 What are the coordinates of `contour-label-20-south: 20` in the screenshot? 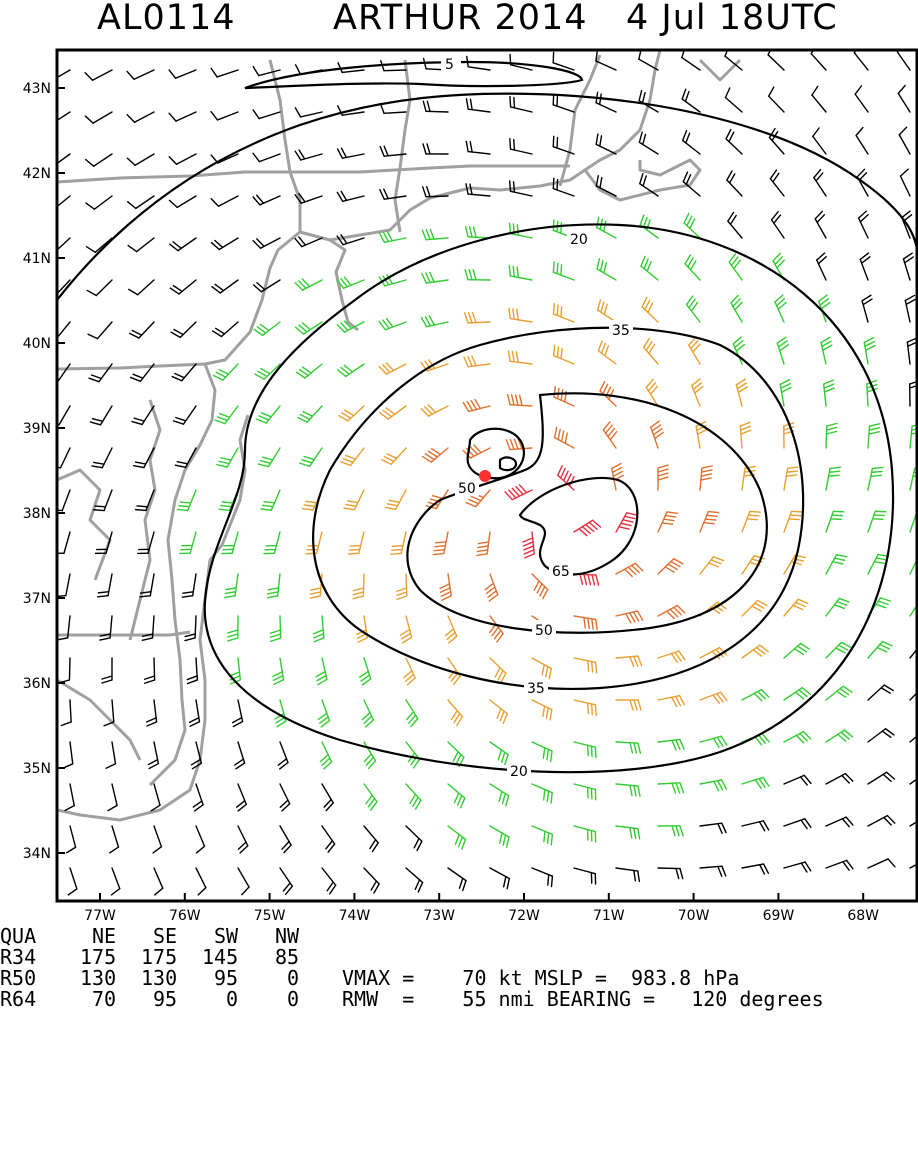 It's located at (519, 772).